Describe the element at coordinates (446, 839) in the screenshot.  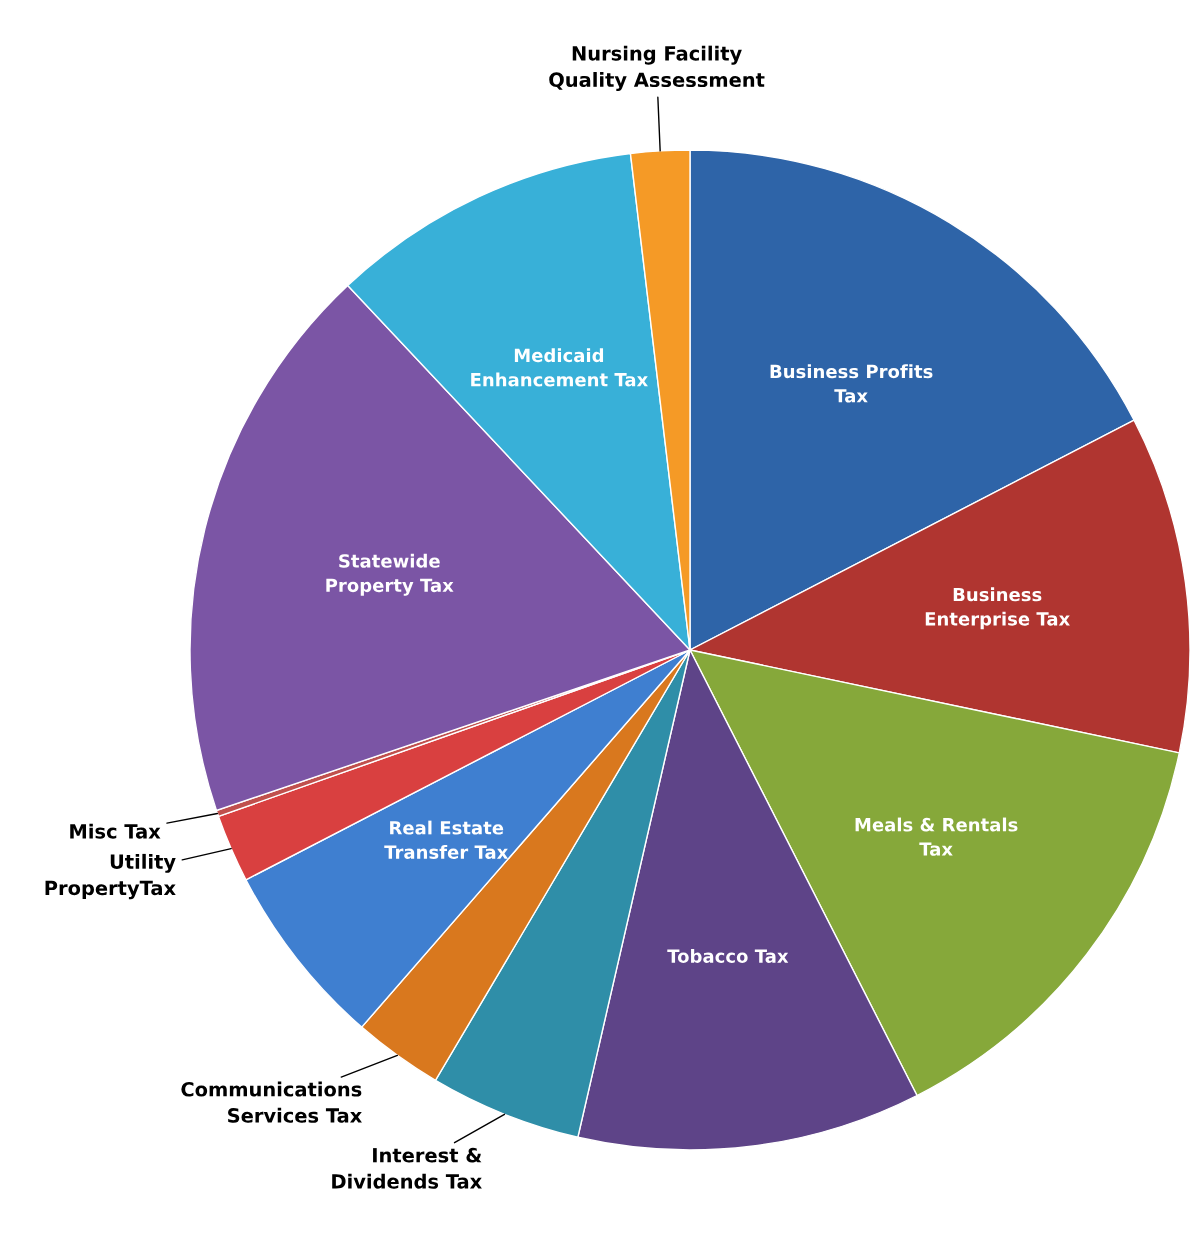
I see `slice-label: Real Estate Transfer Tax` at that location.